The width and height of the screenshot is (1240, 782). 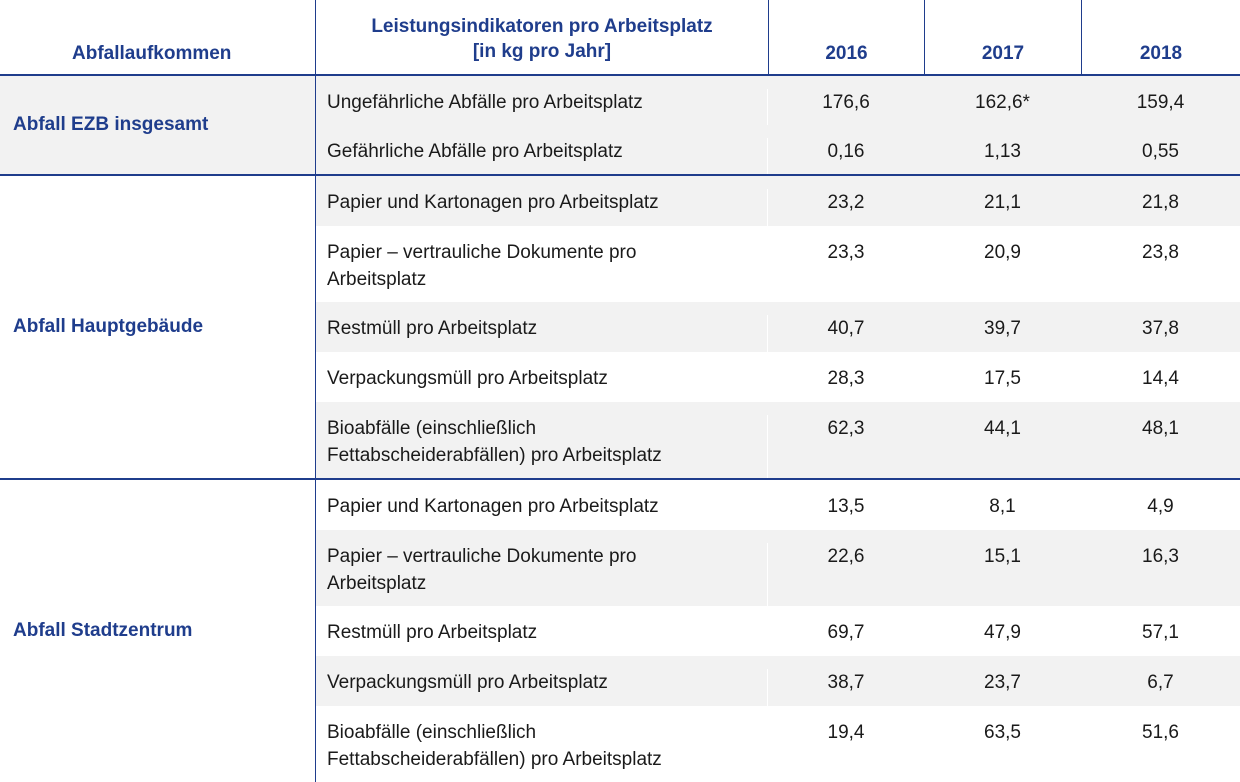 What do you see at coordinates (1160, 506) in the screenshot?
I see `value-2018: 4,9` at bounding box center [1160, 506].